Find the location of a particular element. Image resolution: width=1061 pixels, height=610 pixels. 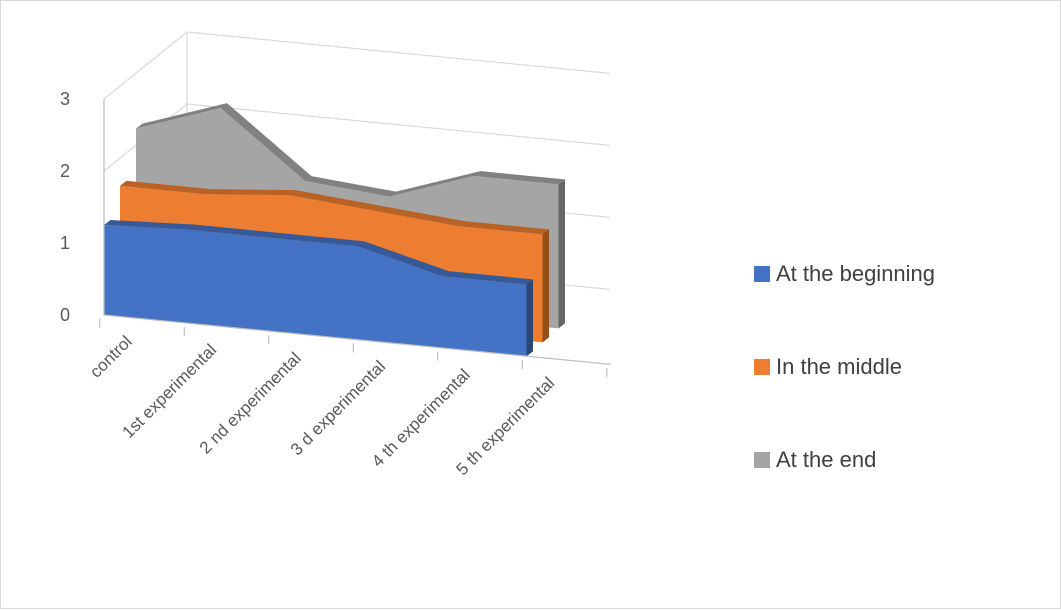

x-tick-label: control is located at coordinates (111, 357).